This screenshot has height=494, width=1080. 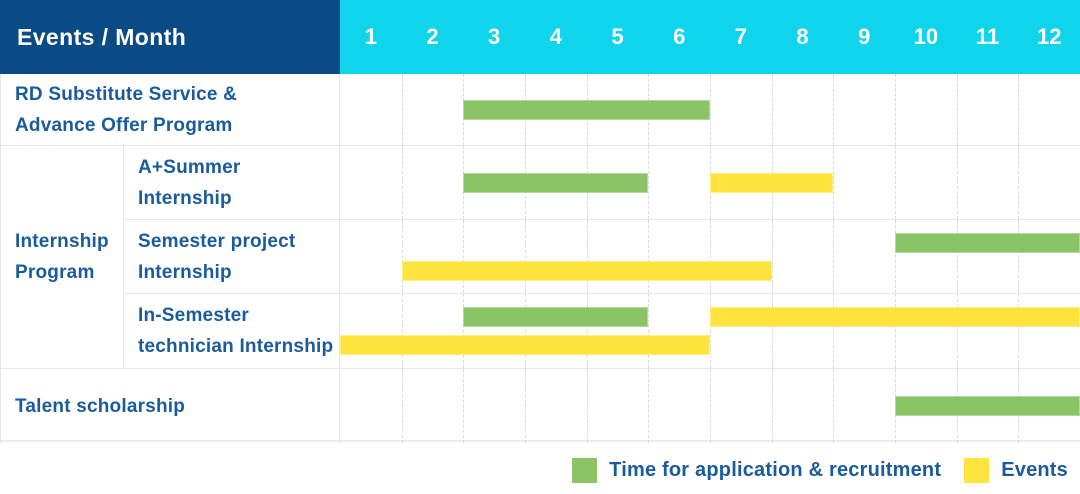 What do you see at coordinates (232, 182) in the screenshot?
I see `row-label-a-plus-summer-internship: A+Summer Internship` at bounding box center [232, 182].